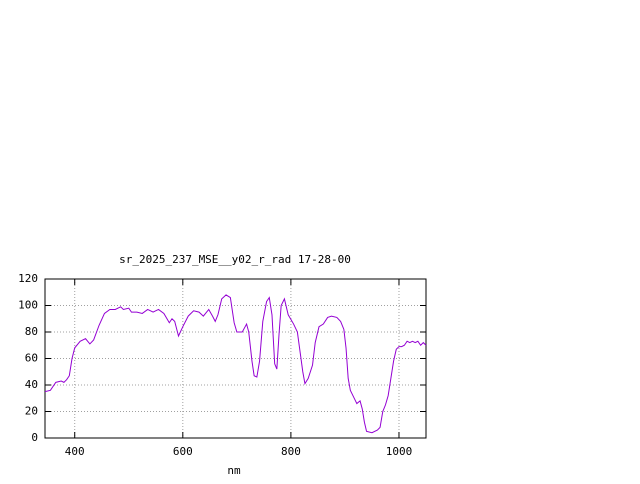 The height and width of the screenshot is (484, 640). What do you see at coordinates (234, 470) in the screenshot?
I see `x-axis-label: nm` at bounding box center [234, 470].